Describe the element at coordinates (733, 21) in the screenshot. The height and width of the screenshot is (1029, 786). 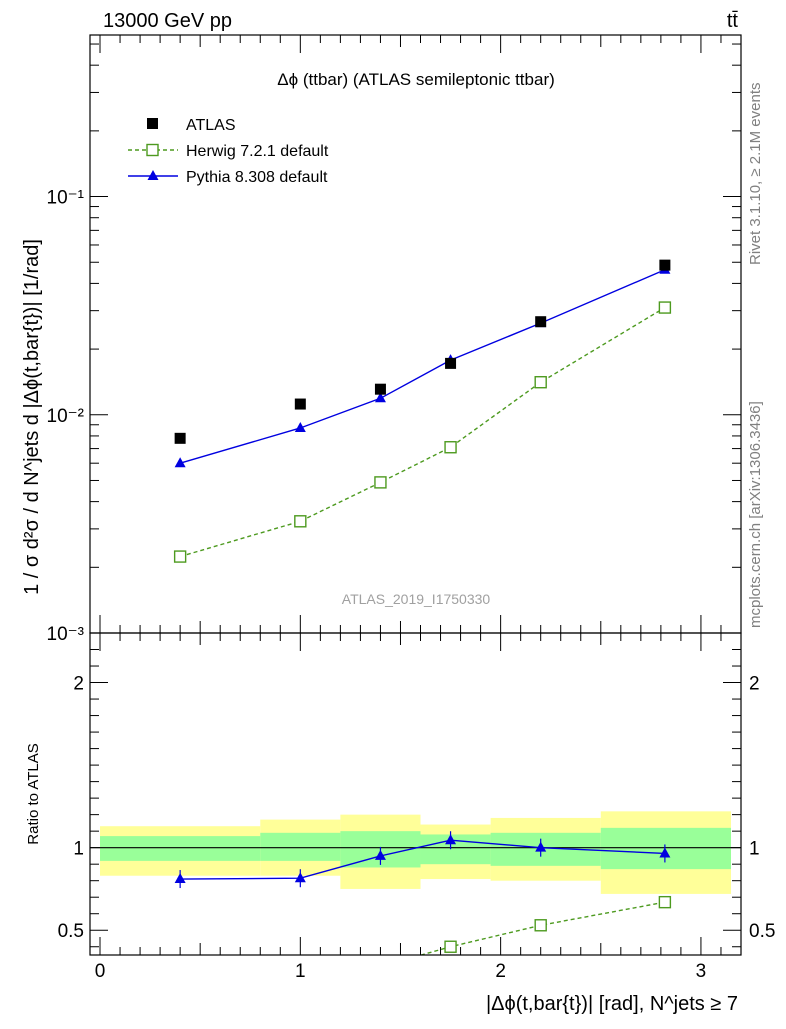
I see `process-label: tt̄` at that location.